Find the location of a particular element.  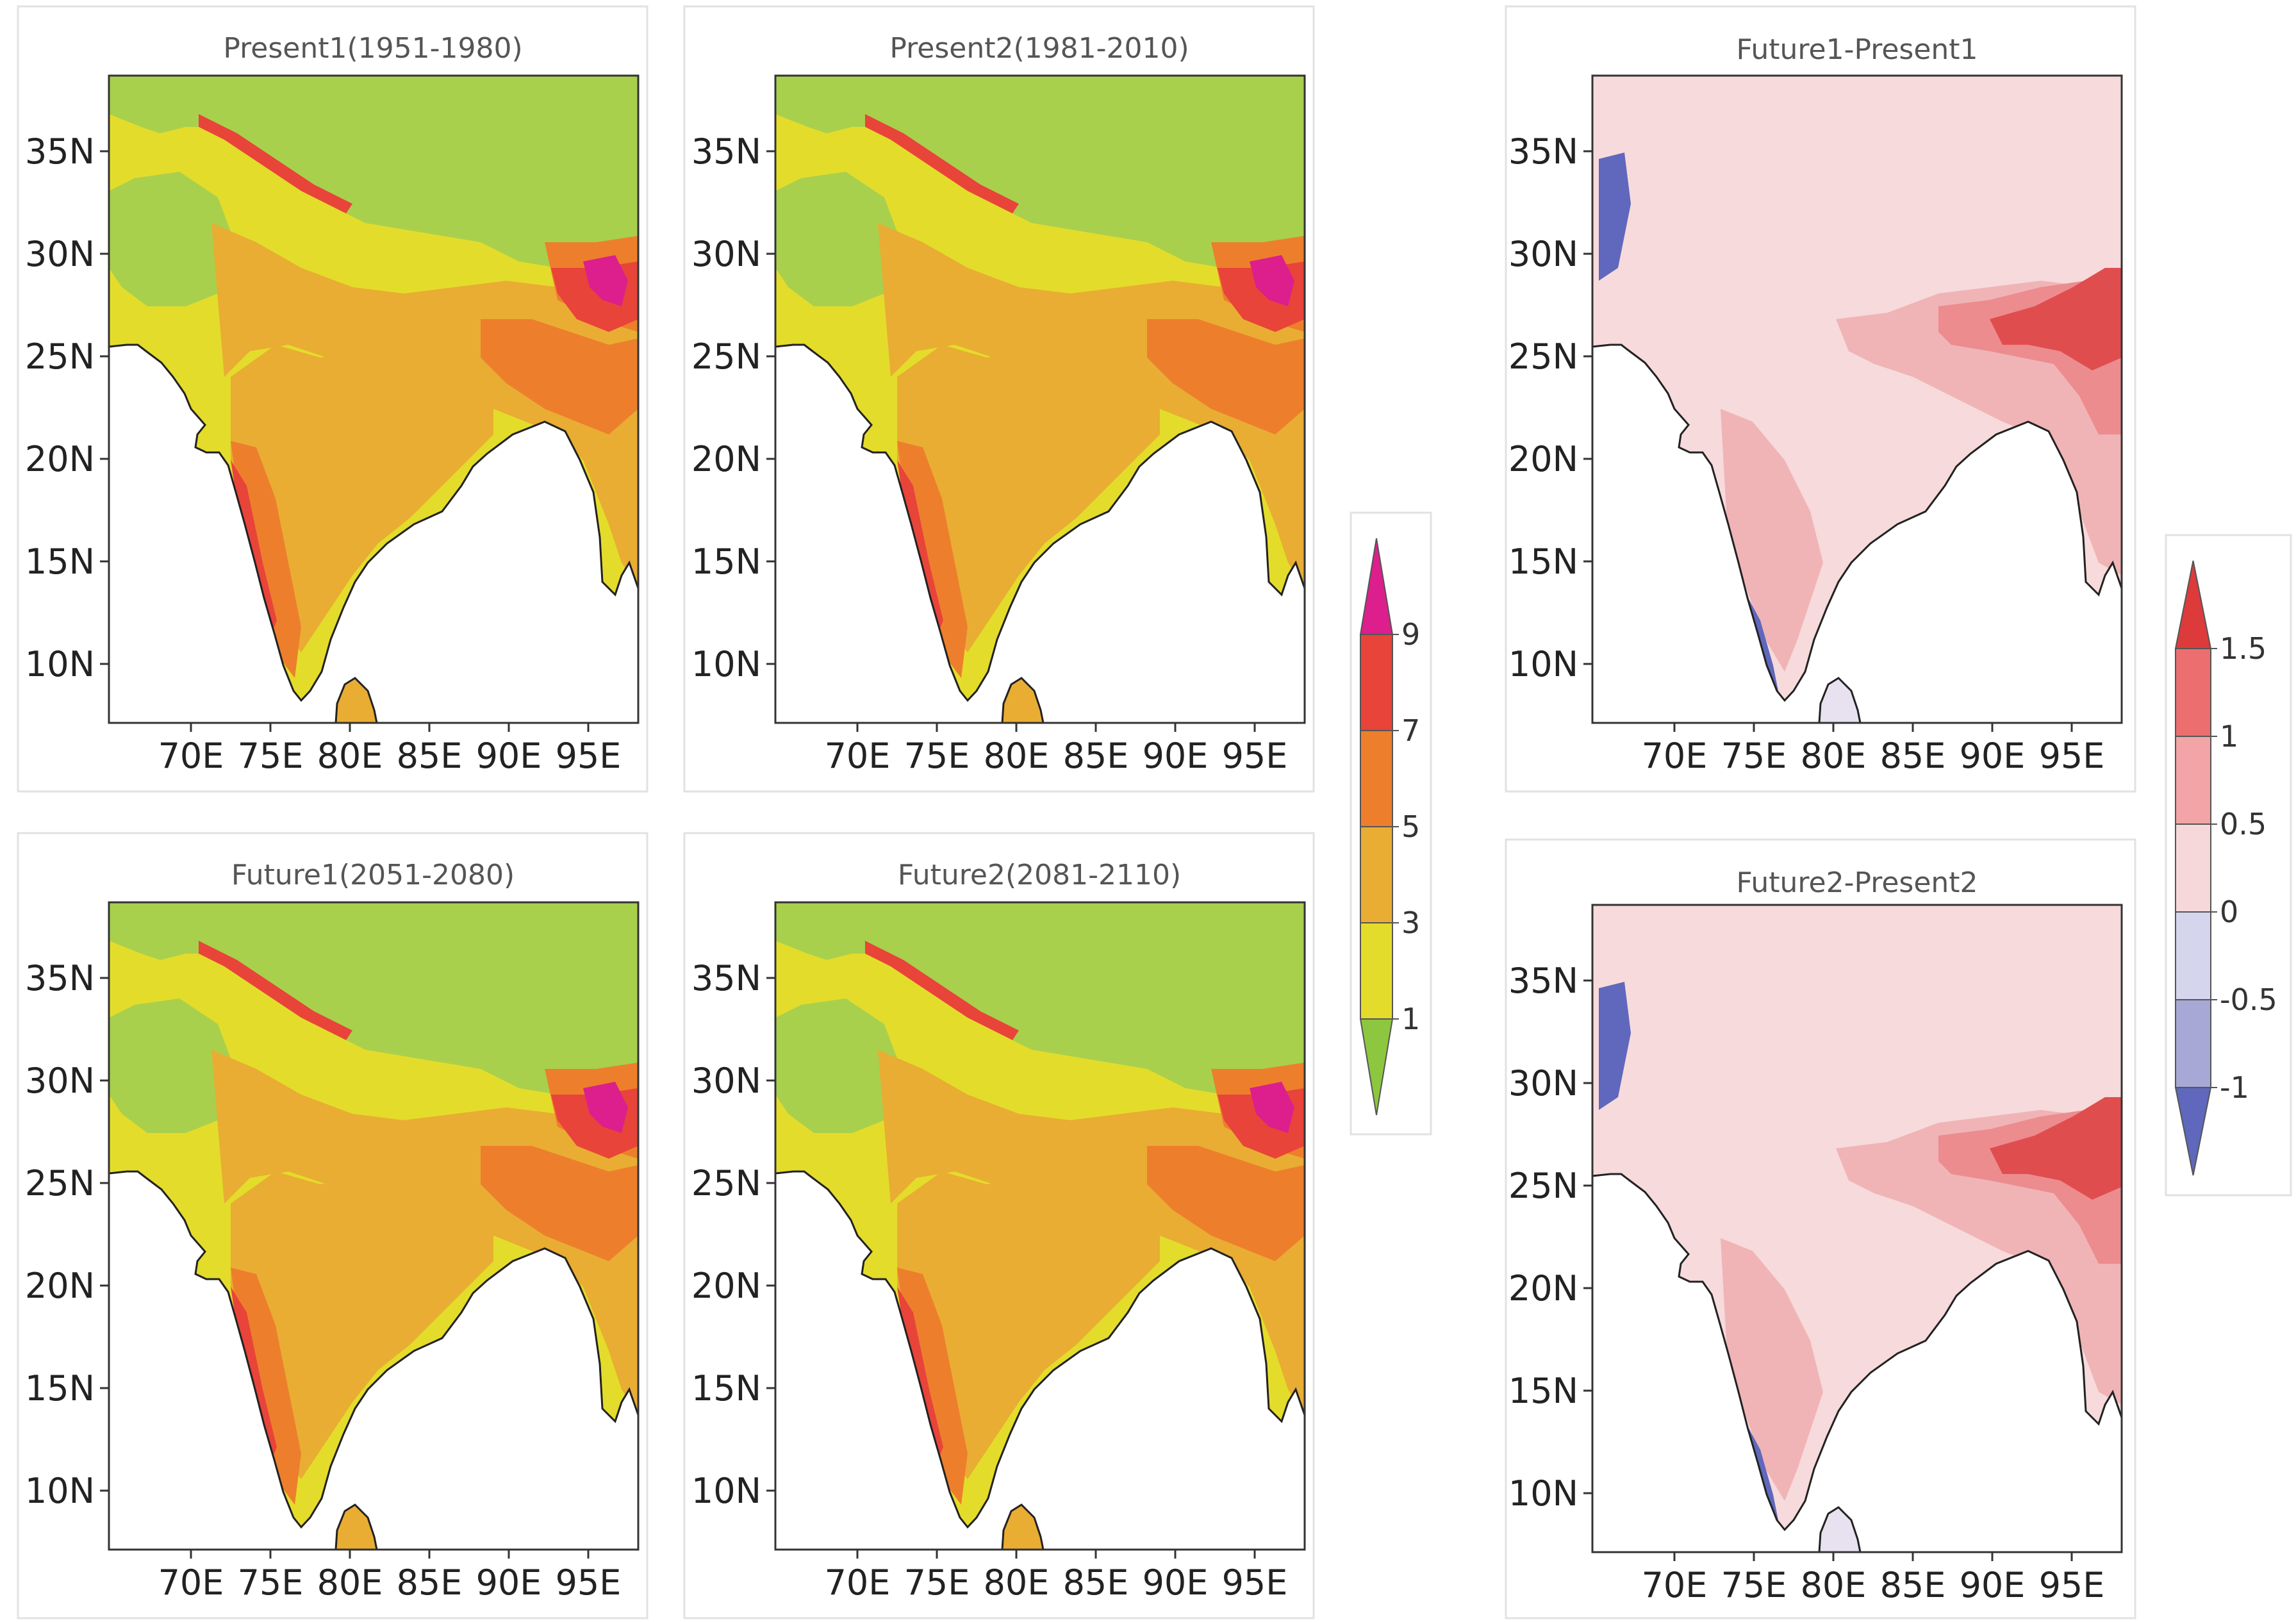

colorbar-label: 3 is located at coordinates (1411, 923).